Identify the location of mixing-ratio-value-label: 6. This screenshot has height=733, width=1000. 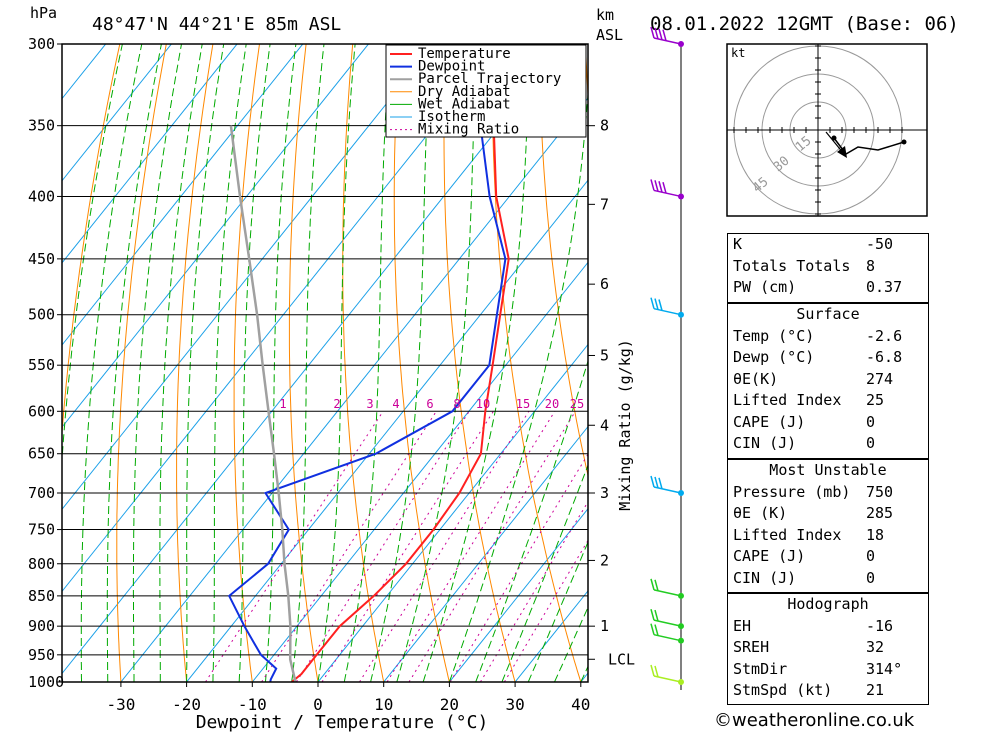
(429, 404).